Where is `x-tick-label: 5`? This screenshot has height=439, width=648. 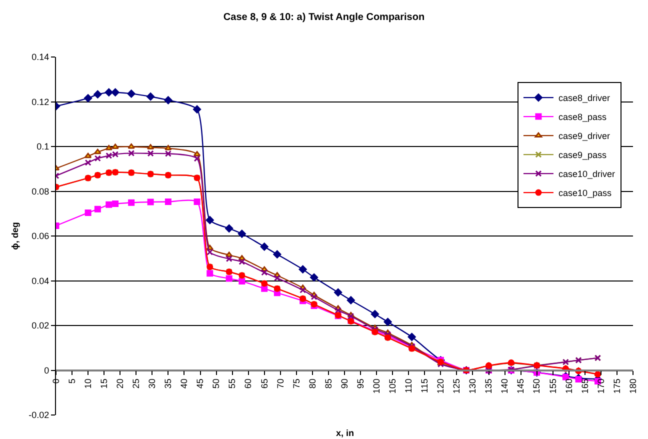
x-tick-label: 5 is located at coordinates (71, 381).